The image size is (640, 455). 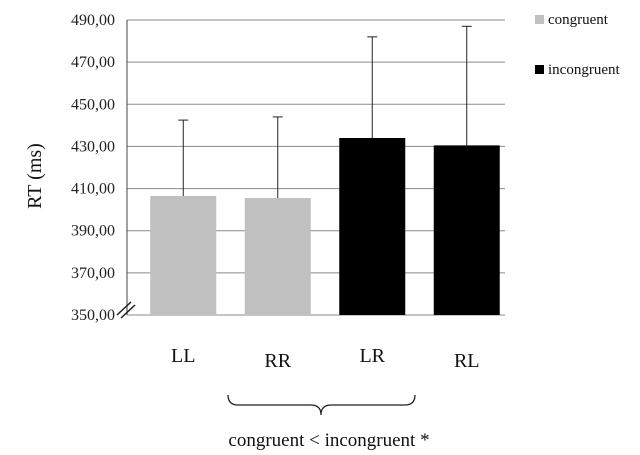 I want to click on category-label: LL, so click(x=183, y=356).